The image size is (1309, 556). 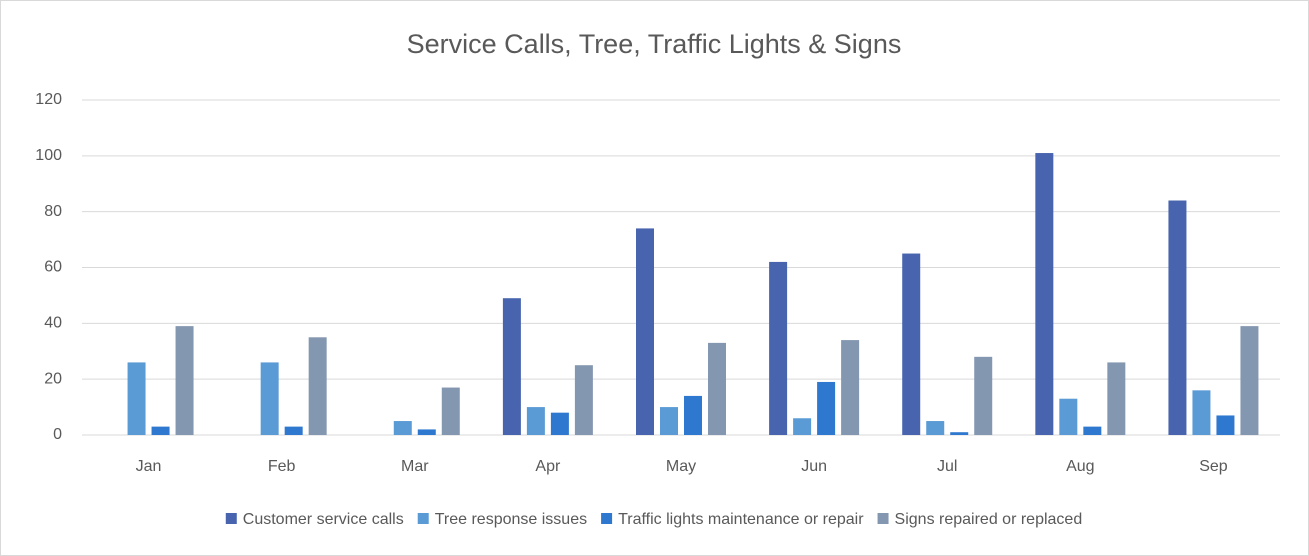 What do you see at coordinates (53, 267) in the screenshot?
I see `y-tick-label: 60` at bounding box center [53, 267].